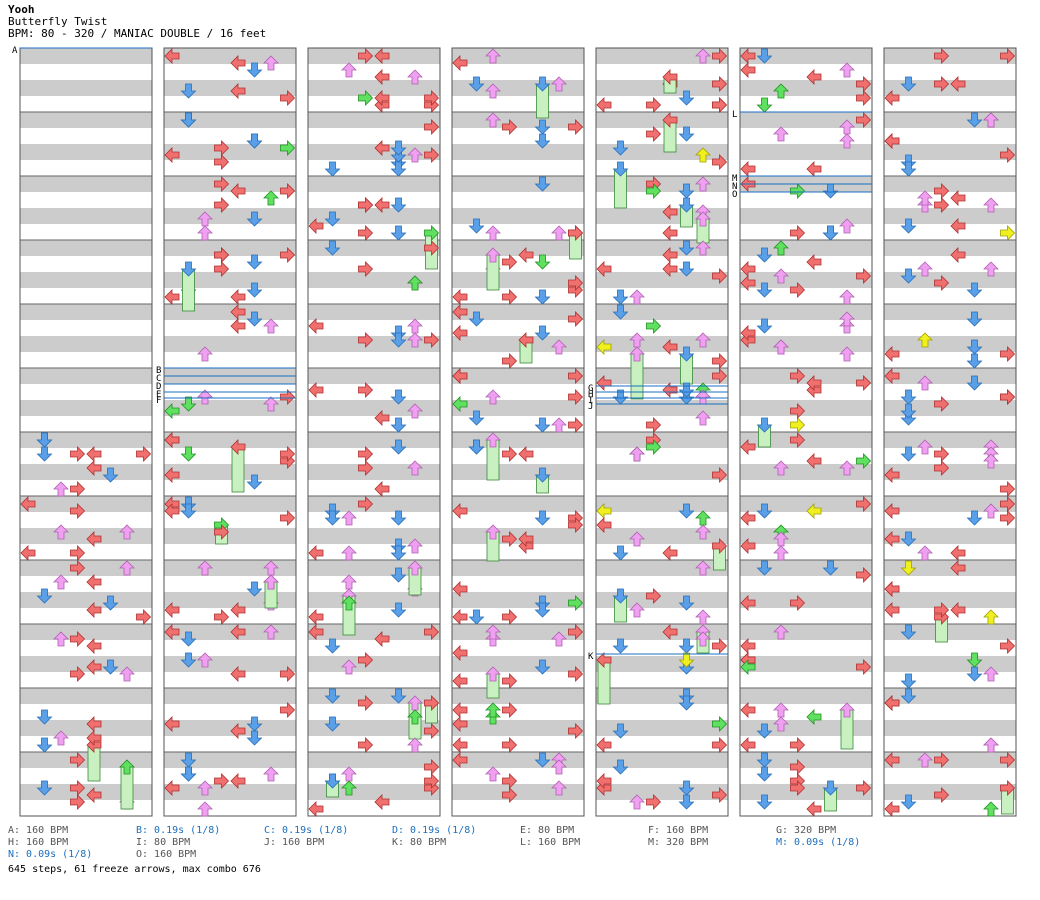  What do you see at coordinates (38, 830) in the screenshot?
I see `legend-entry: A: 160 BPM` at bounding box center [38, 830].